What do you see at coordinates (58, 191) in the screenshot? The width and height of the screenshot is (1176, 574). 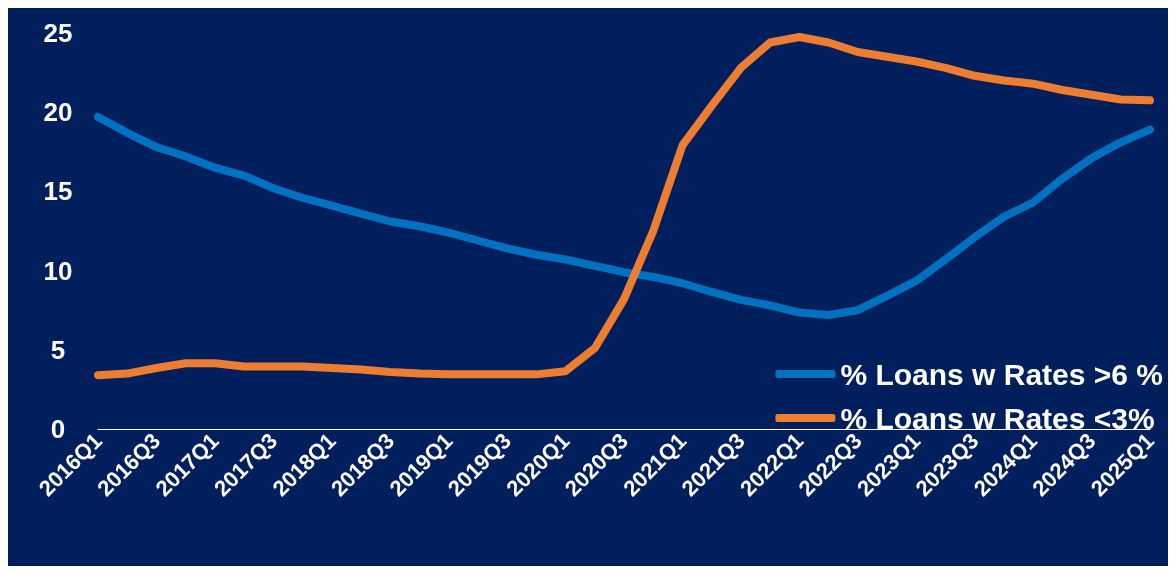 I see `y-tick-label: 15` at bounding box center [58, 191].